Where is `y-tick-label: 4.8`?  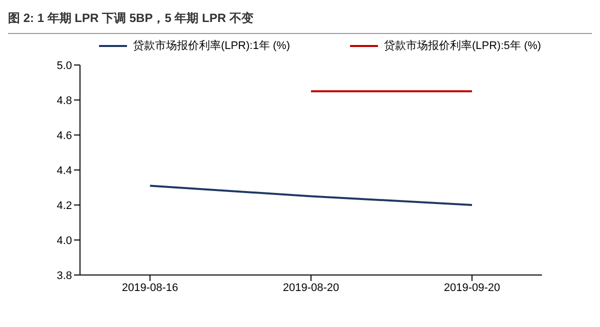 y-tick-label: 4.8 is located at coordinates (64, 100).